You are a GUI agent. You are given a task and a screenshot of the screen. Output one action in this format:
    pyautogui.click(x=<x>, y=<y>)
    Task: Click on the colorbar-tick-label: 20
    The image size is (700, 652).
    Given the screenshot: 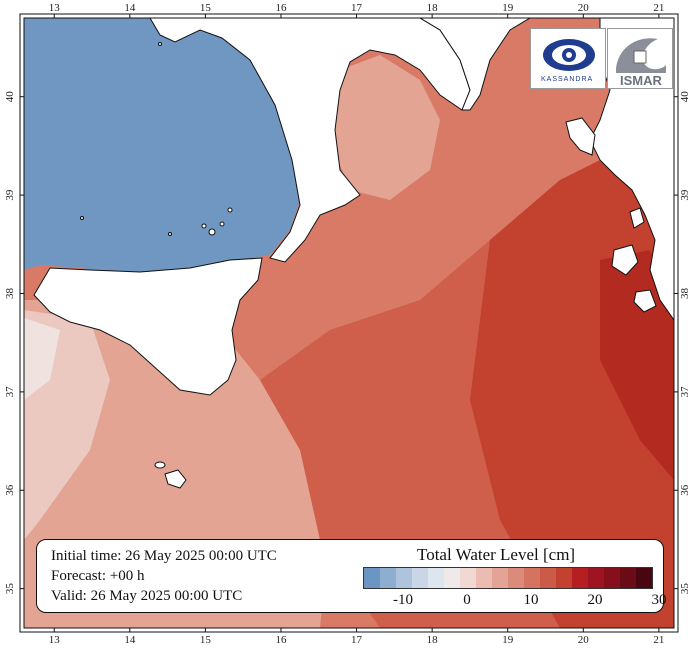 What is the action you would take?
    pyautogui.click(x=595, y=600)
    